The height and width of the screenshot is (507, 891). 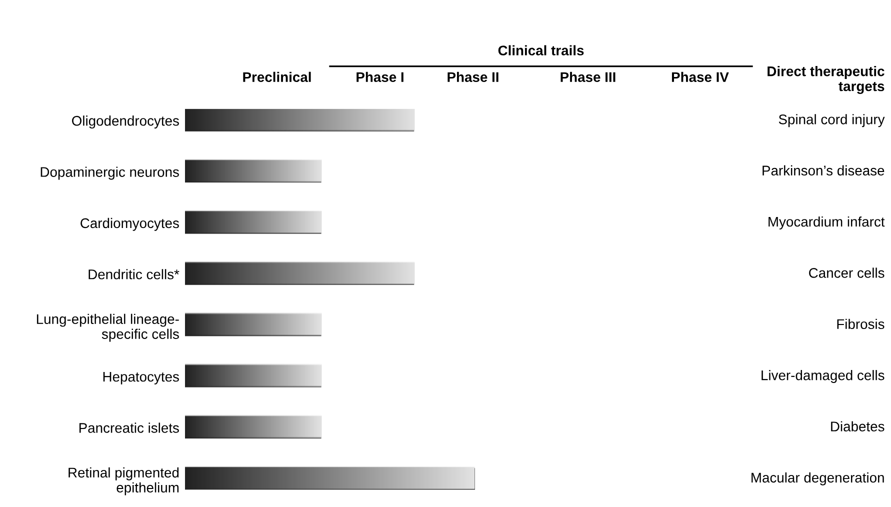 I want to click on text: Macular degeneration, so click(x=818, y=479).